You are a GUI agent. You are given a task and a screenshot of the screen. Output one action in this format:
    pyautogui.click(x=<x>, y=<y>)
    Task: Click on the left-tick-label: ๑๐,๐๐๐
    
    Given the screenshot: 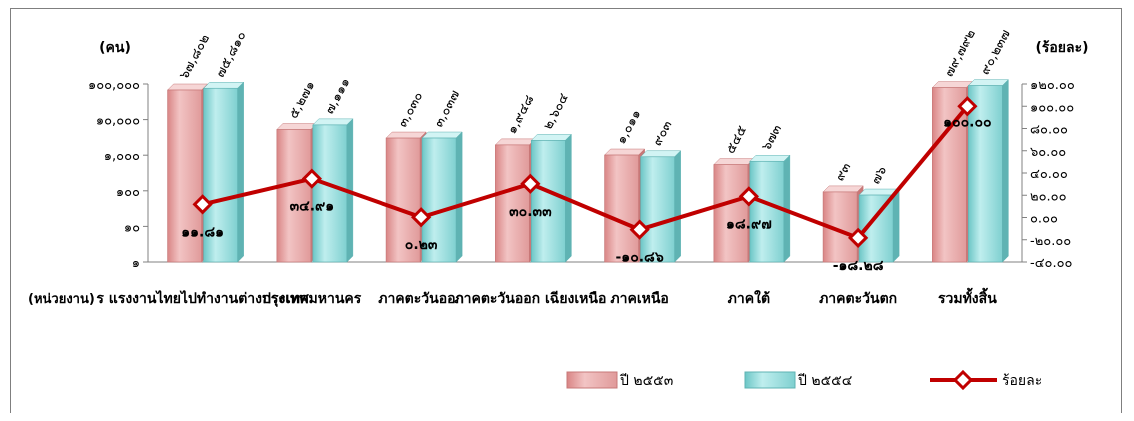 What is the action you would take?
    pyautogui.click(x=118, y=121)
    